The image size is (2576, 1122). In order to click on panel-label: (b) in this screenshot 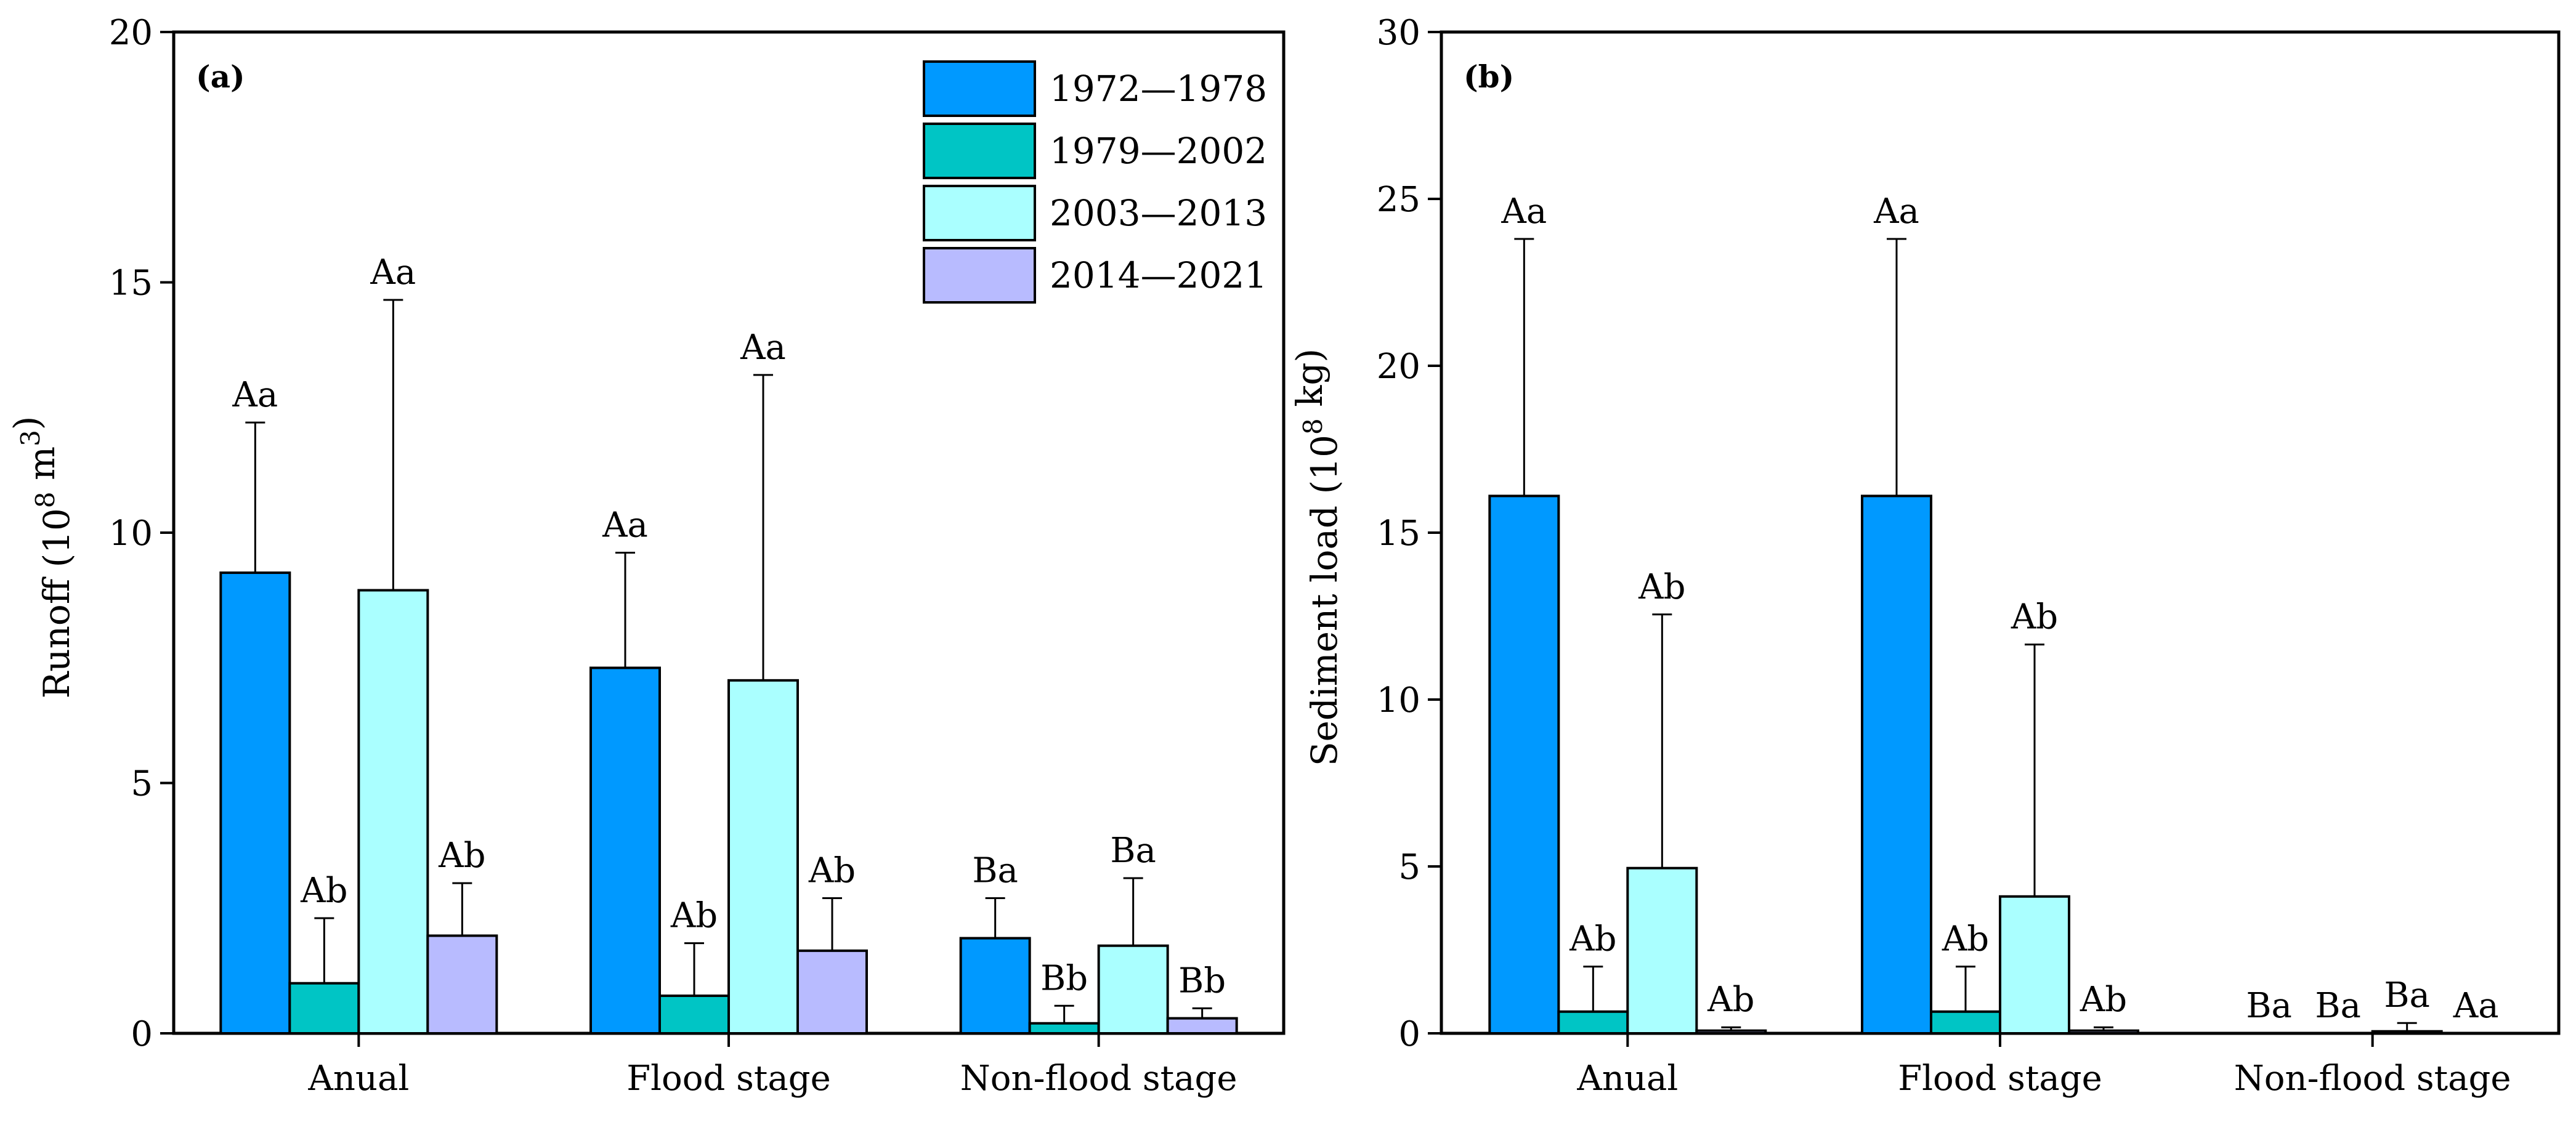, I will do `click(1489, 77)`.